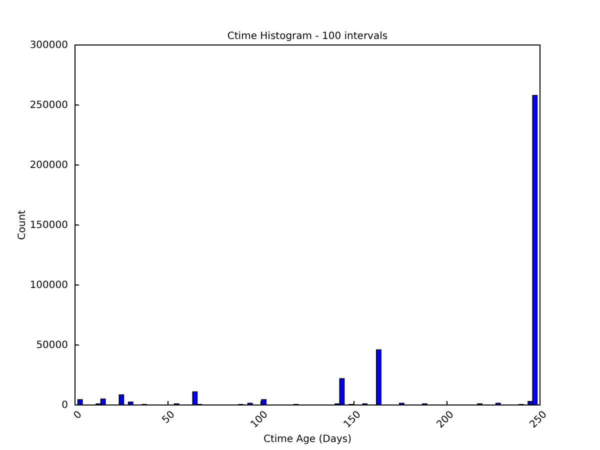  What do you see at coordinates (52, 346) in the screenshot?
I see `y-tick-label: 50000` at bounding box center [52, 346].